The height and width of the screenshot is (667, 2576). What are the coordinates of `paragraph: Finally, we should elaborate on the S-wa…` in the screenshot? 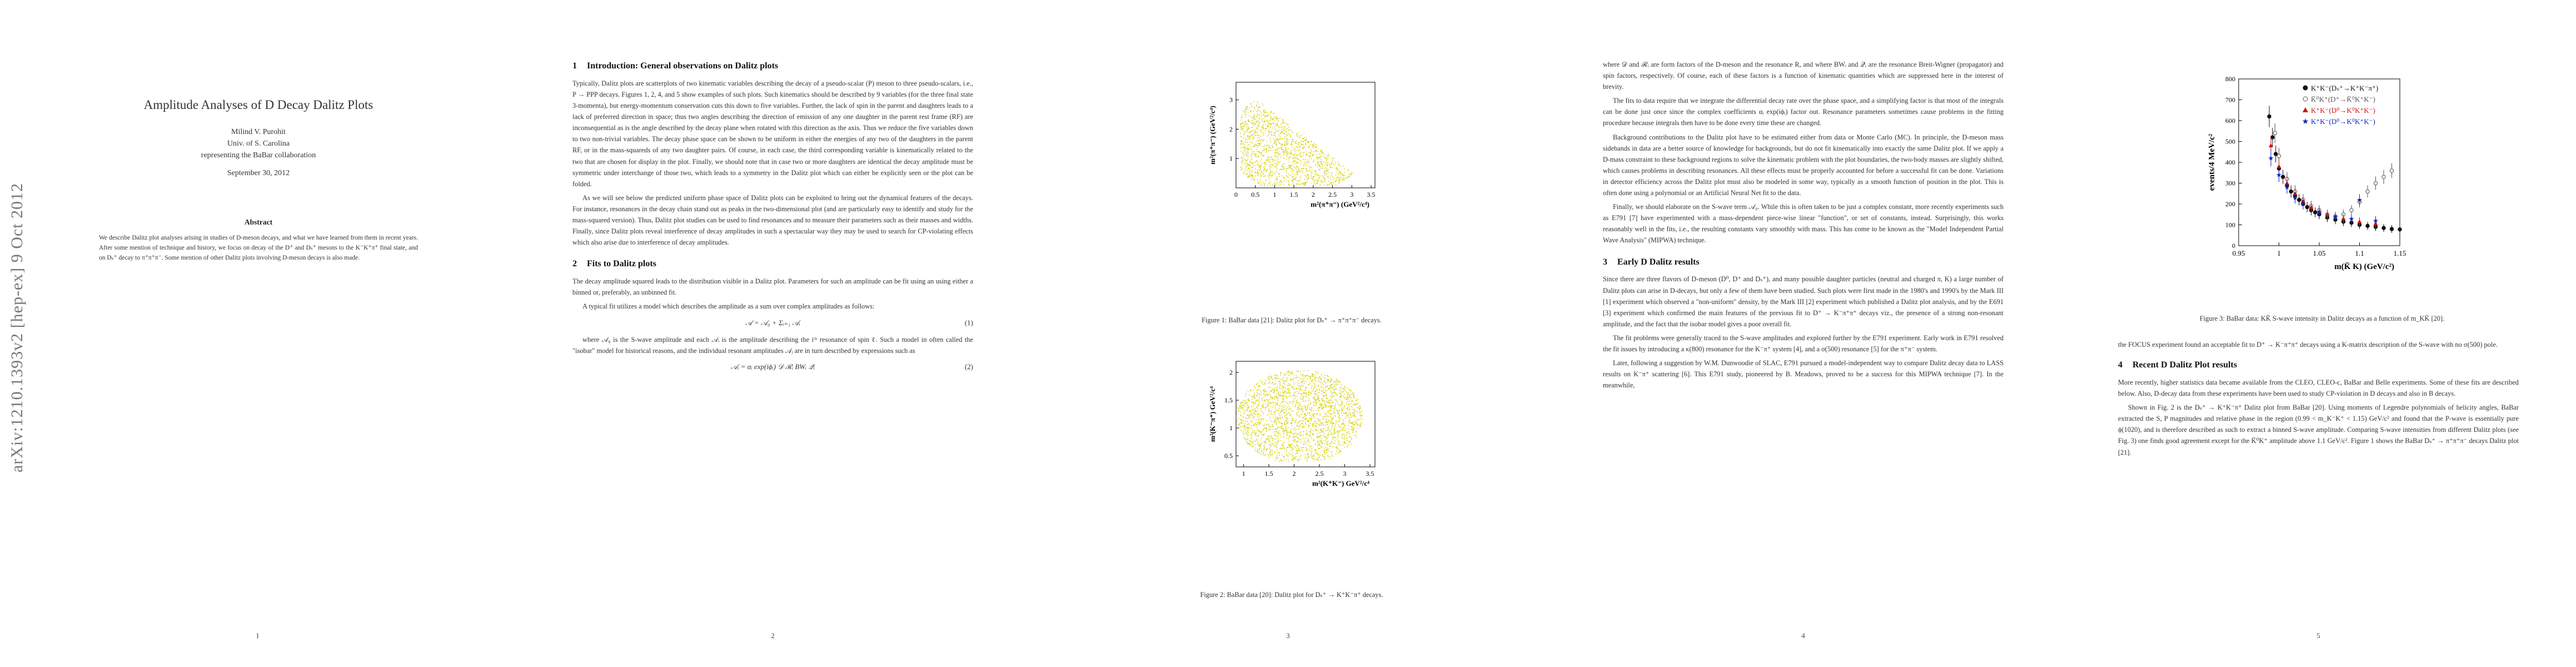 It's located at (1803, 224).